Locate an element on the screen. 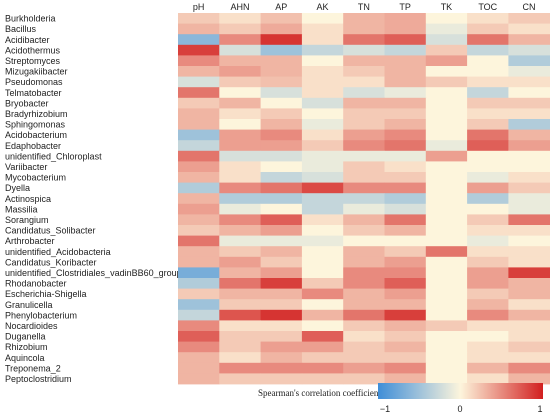 The width and height of the screenshot is (550, 416). row-label: Edaphobacter is located at coordinates (33, 146).